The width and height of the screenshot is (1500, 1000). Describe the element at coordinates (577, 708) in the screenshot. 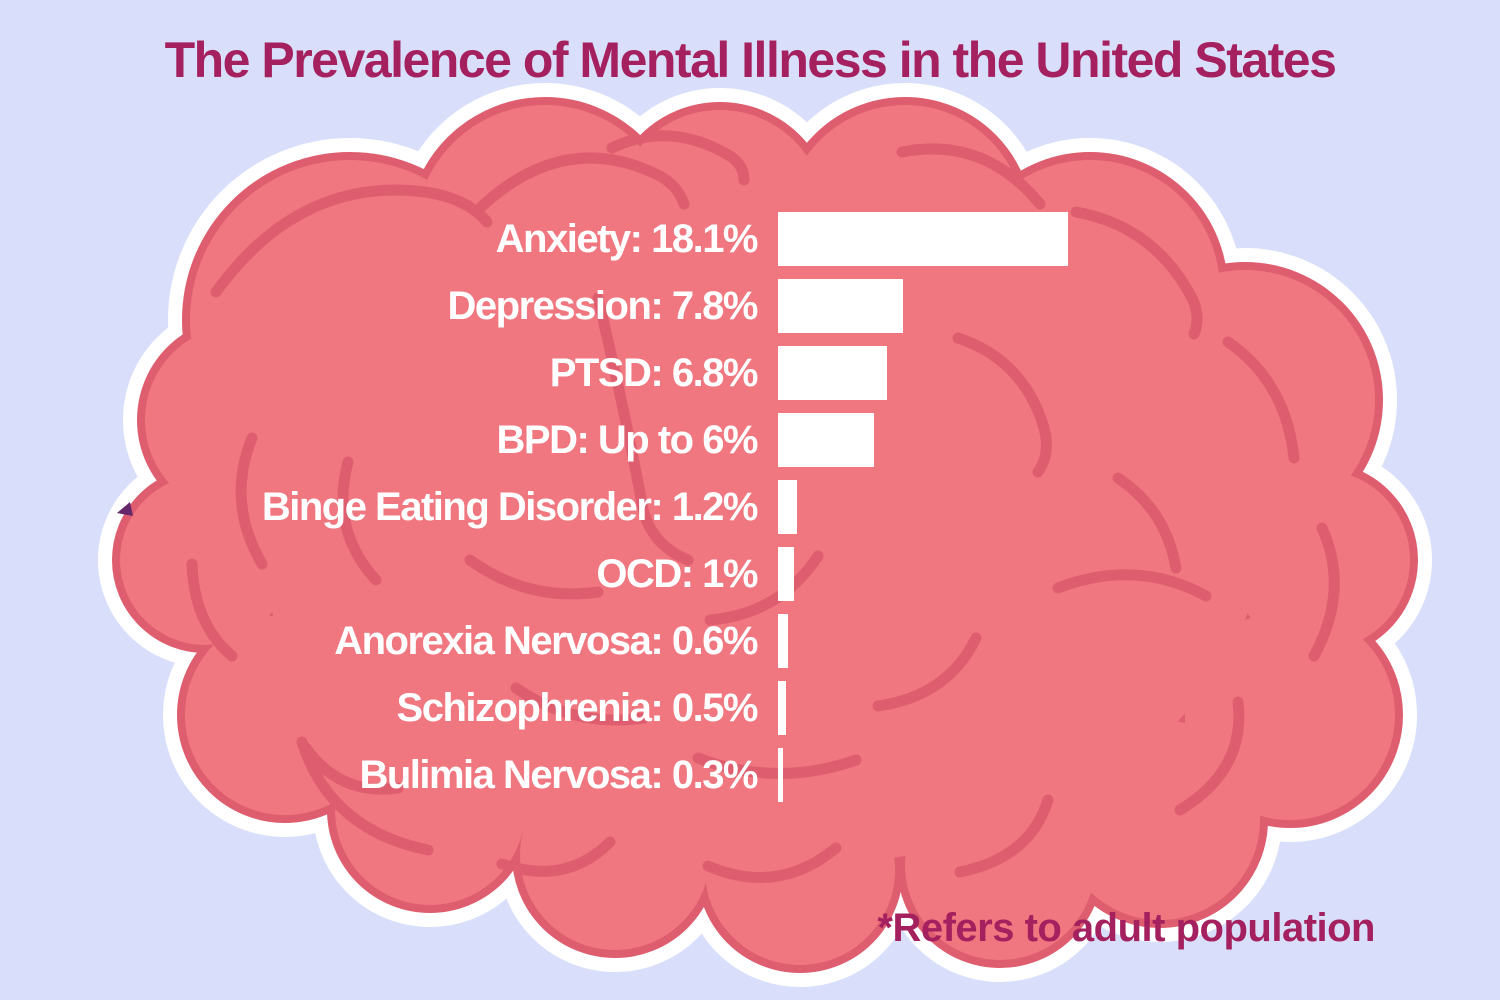

I see `bar-label: Schizophrenia: 0.5%` at that location.